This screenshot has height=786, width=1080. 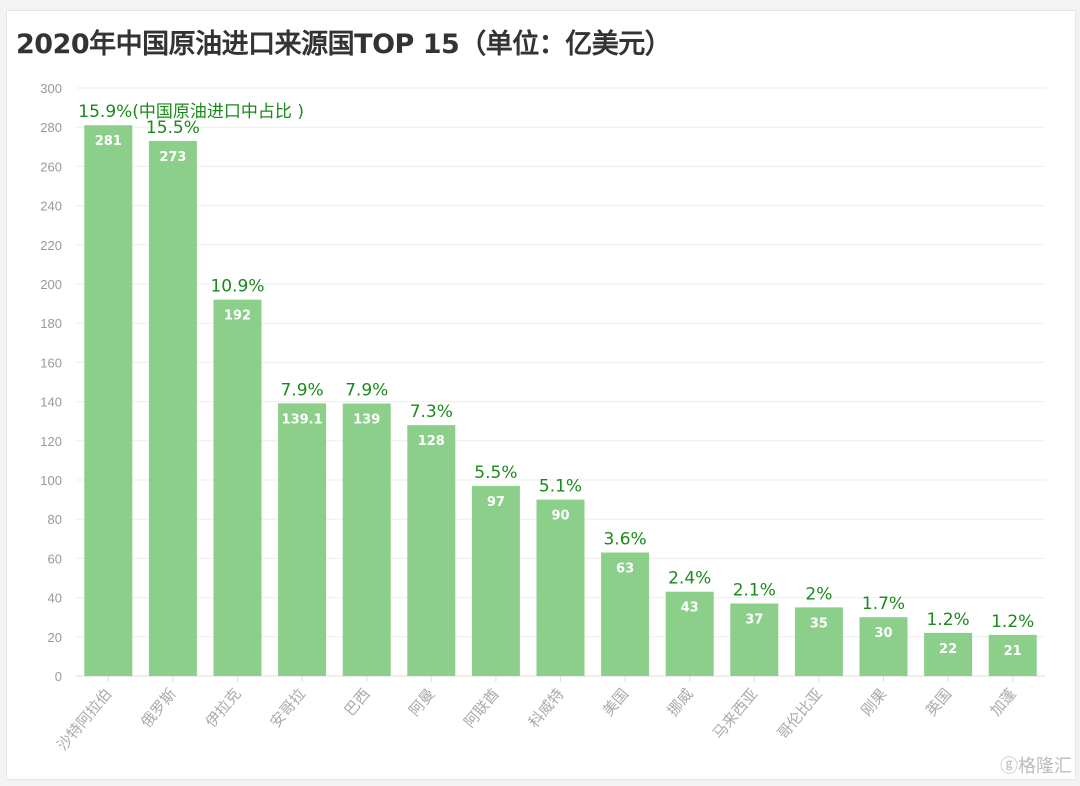 I want to click on x-tick-label: 刚果, so click(x=873, y=702).